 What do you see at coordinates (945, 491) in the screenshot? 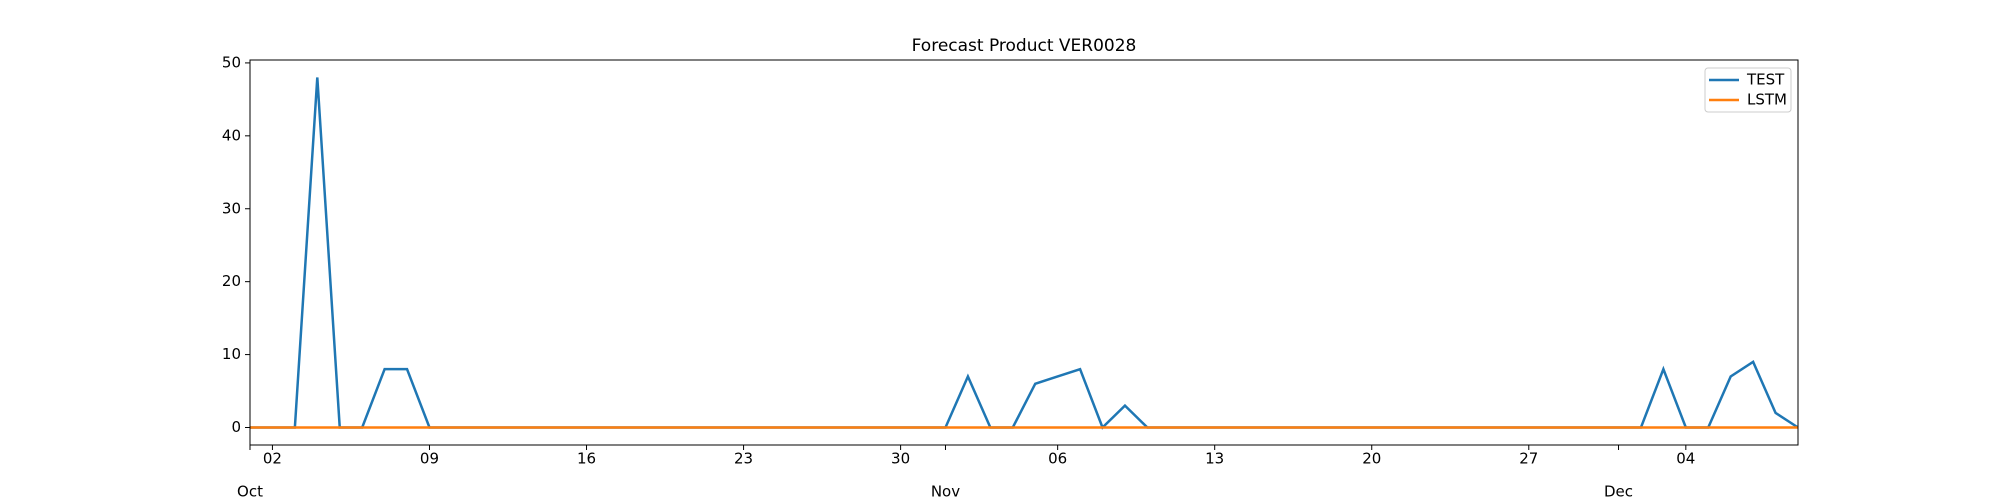
I see `x-month-label: Nov` at bounding box center [945, 491].